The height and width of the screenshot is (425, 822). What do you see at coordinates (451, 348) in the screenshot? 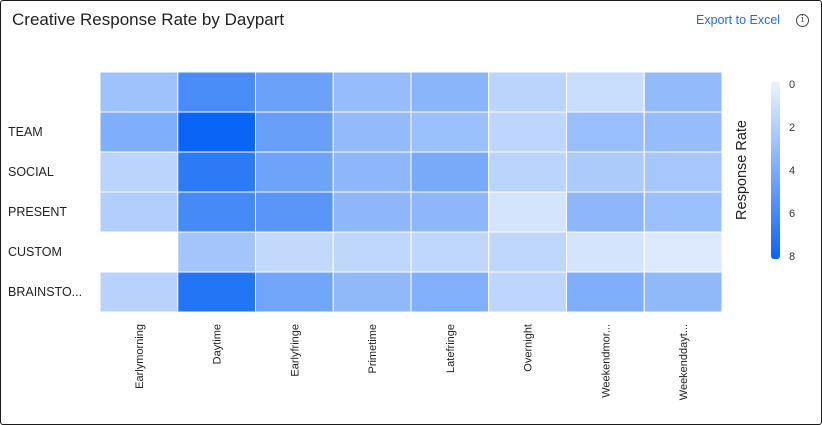
I see `x-tick-label: Latefringe` at bounding box center [451, 348].